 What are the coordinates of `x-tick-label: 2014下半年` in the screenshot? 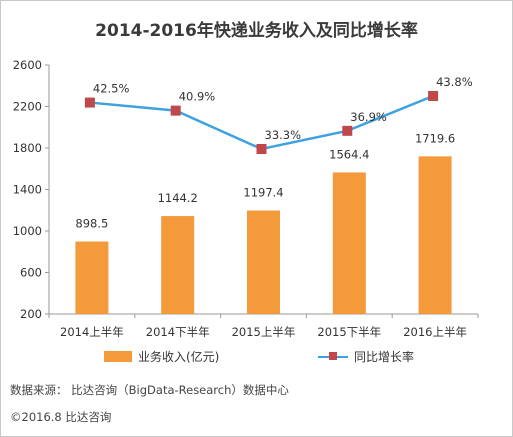 It's located at (178, 332).